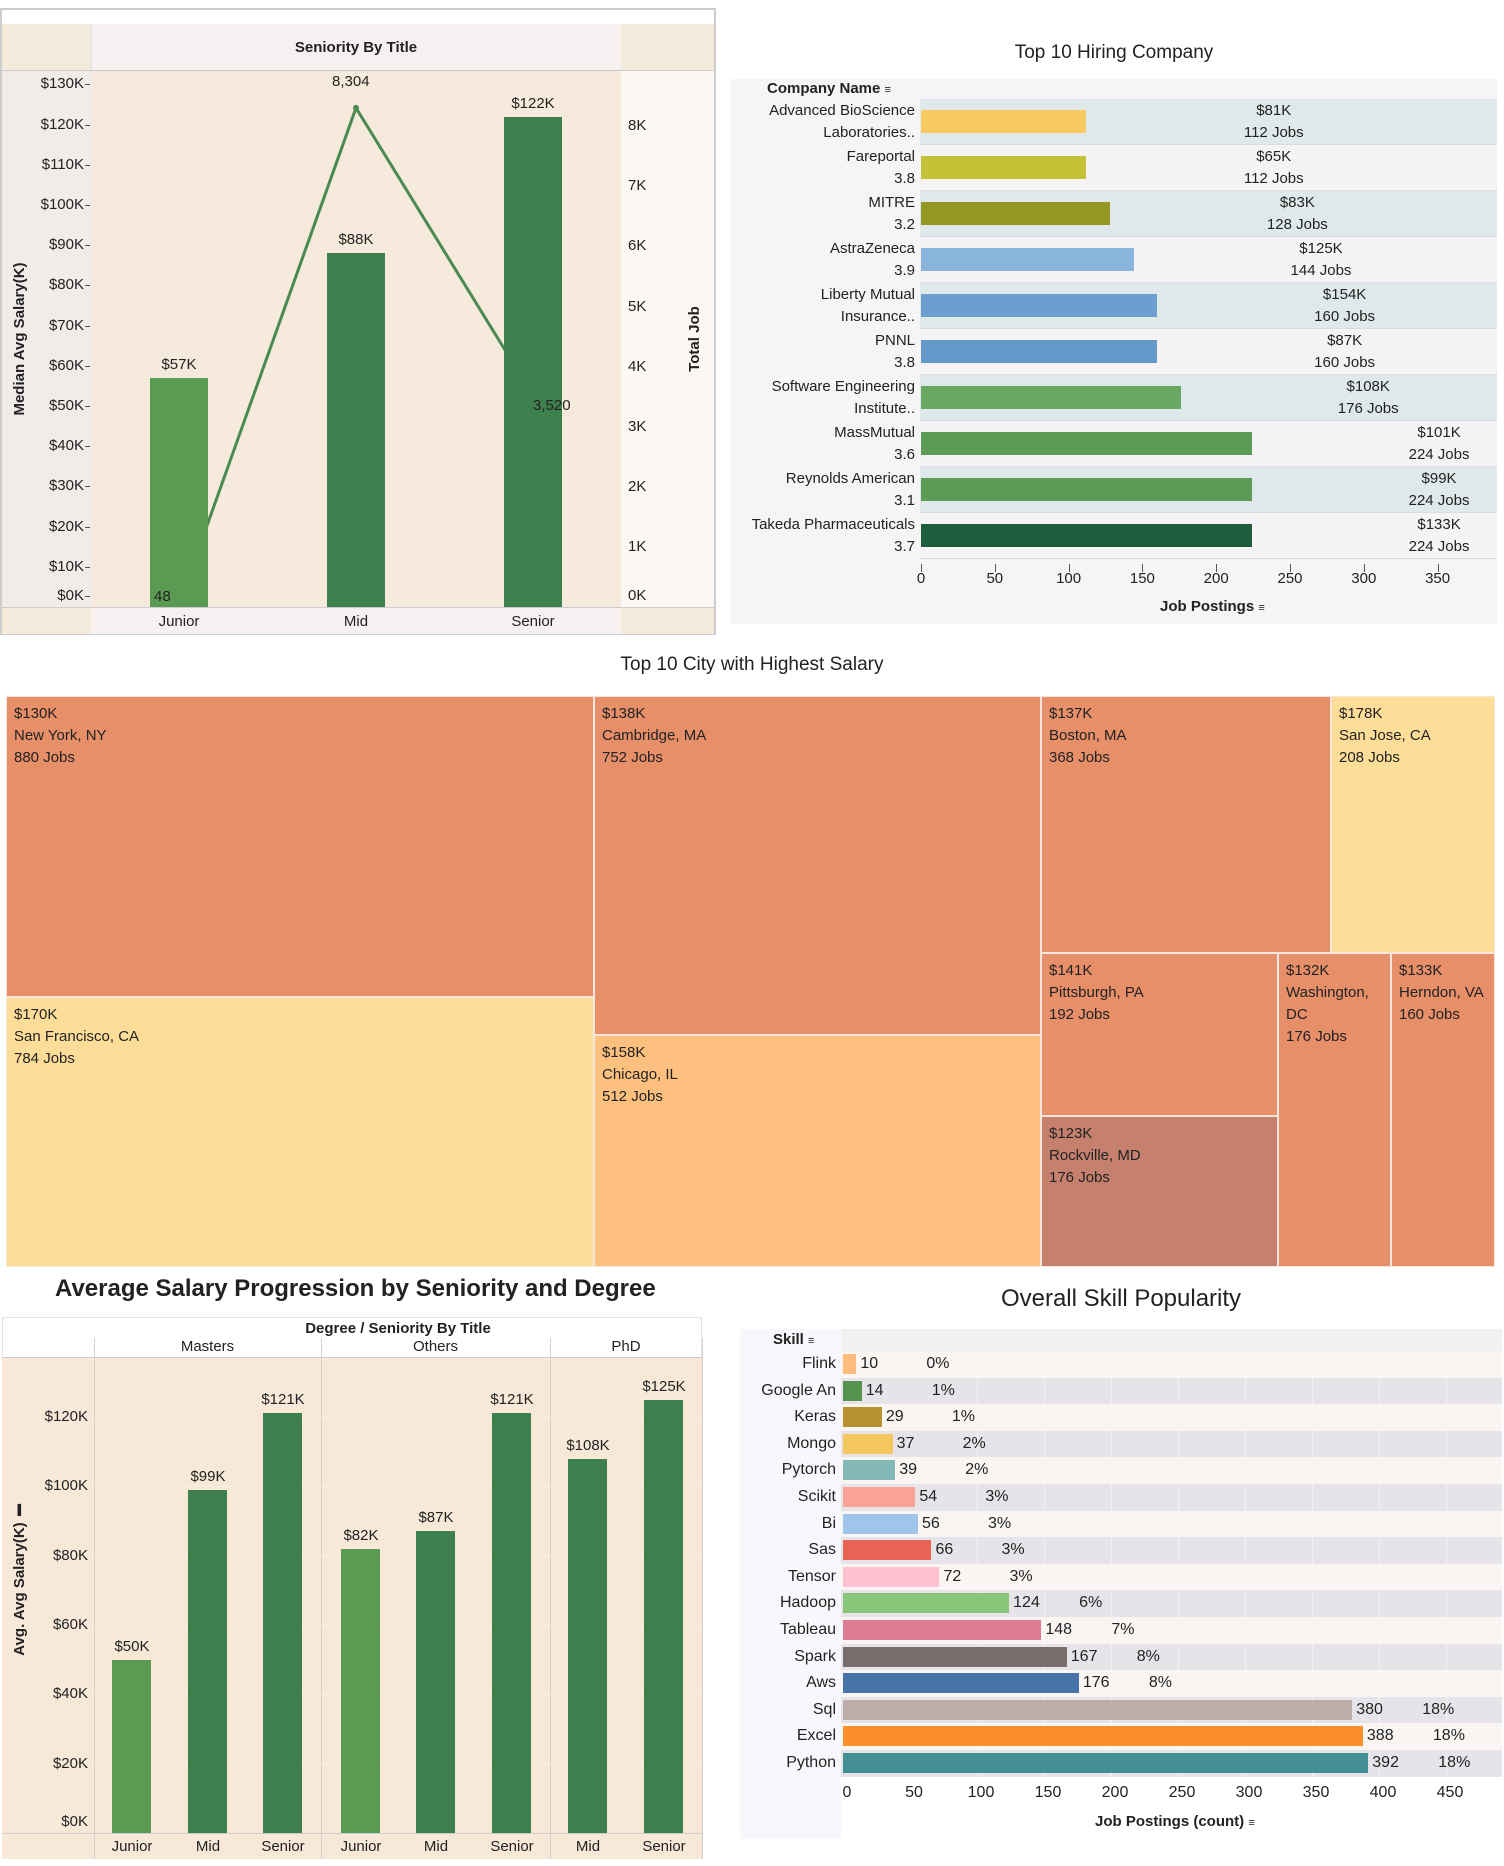 The image size is (1504, 1866). What do you see at coordinates (361, 1535) in the screenshot?
I see `degree-bar-label: $82K` at bounding box center [361, 1535].